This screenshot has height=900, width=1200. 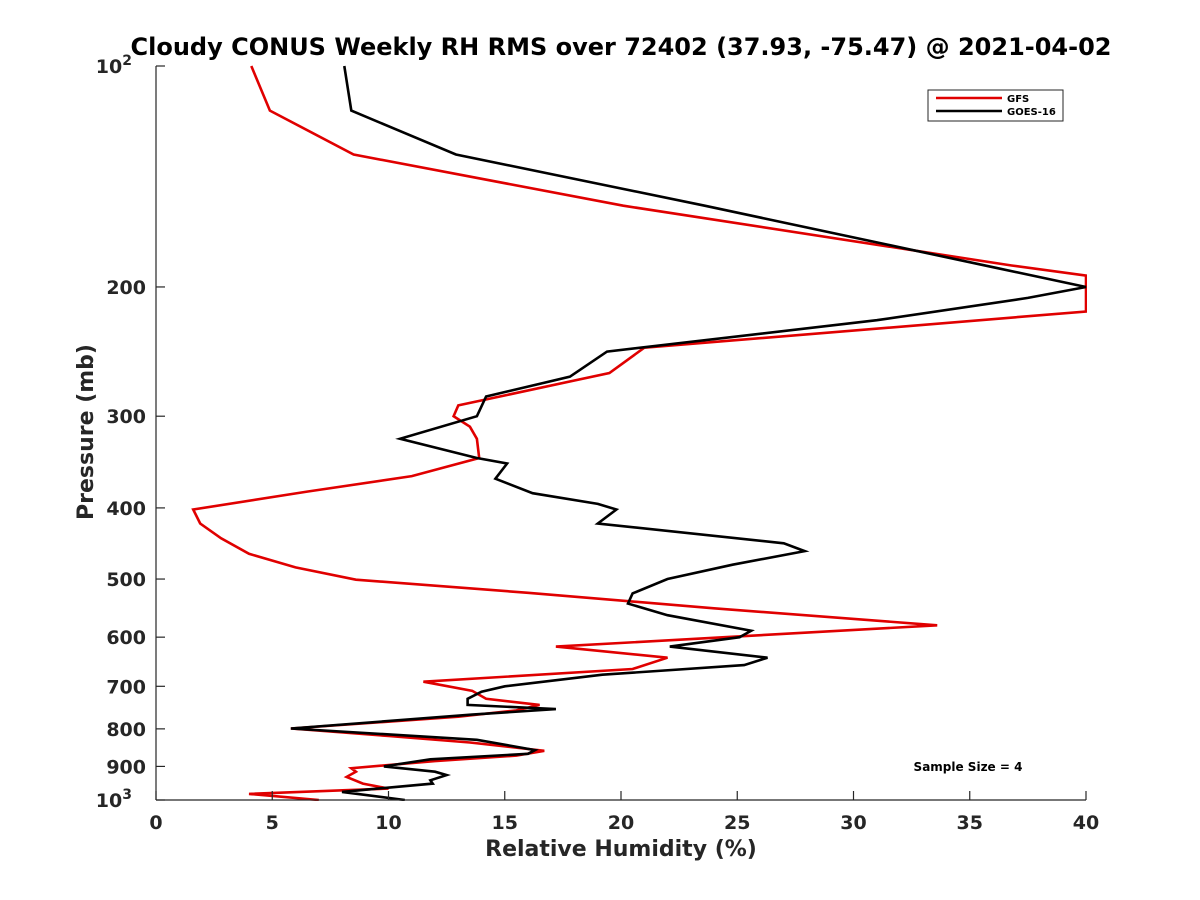 What do you see at coordinates (114, 799) in the screenshot?
I see `y-tick-label: 10³` at bounding box center [114, 799].